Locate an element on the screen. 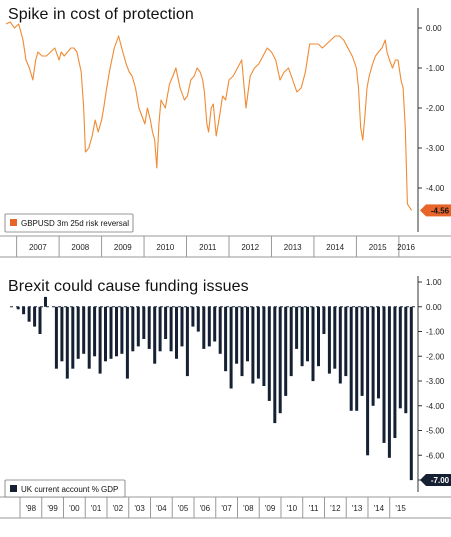 This screenshot has width=451, height=537. x-tick-label: '05 is located at coordinates (183, 508).